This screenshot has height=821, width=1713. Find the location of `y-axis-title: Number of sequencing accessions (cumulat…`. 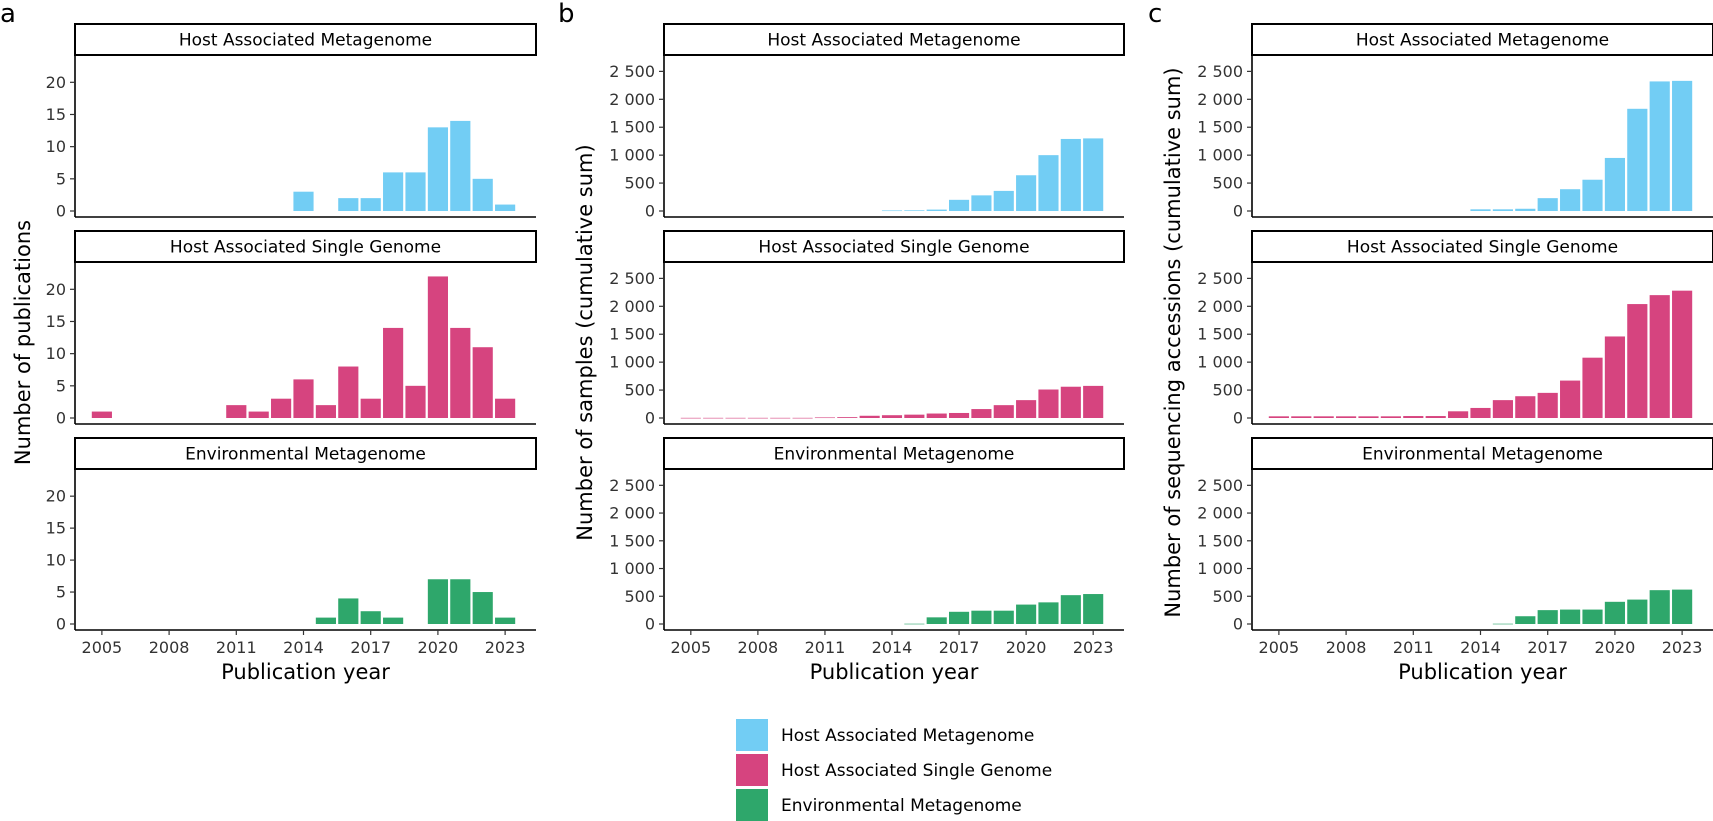

y-axis-title: Number of sequencing accessions (cumulat… is located at coordinates (1173, 342).